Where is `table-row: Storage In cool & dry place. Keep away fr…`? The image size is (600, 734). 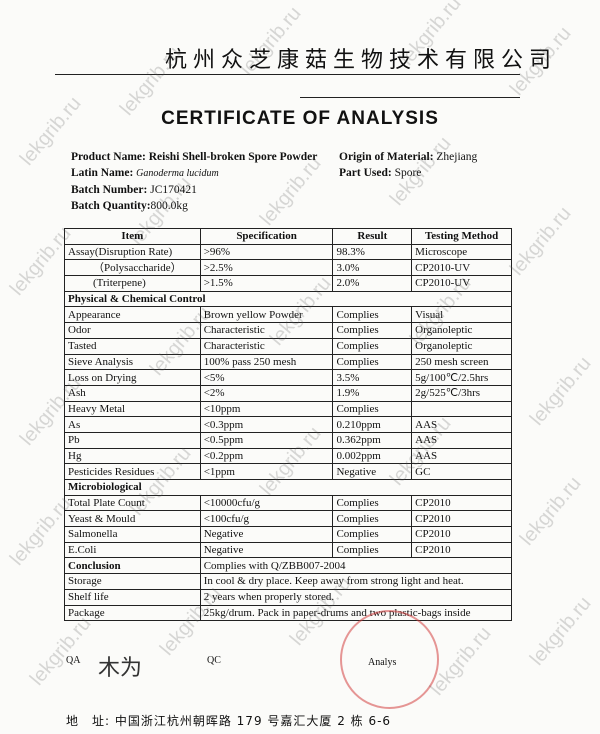
table-row: Storage In cool & dry place. Keep away fr… is located at coordinates (288, 581).